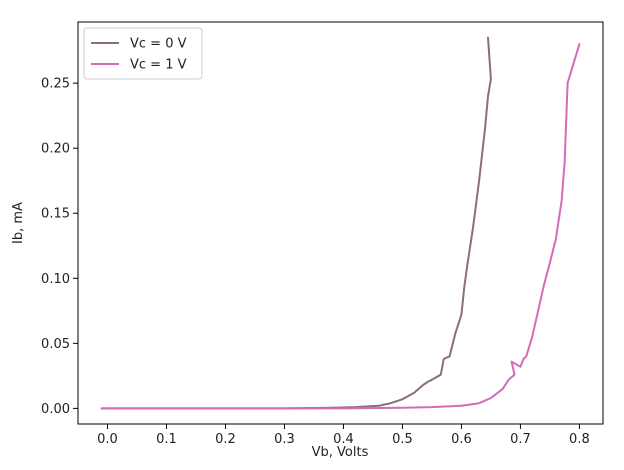 The height and width of the screenshot is (470, 624). What do you see at coordinates (18, 223) in the screenshot?
I see `y-axis-label: Ib, mA` at bounding box center [18, 223].